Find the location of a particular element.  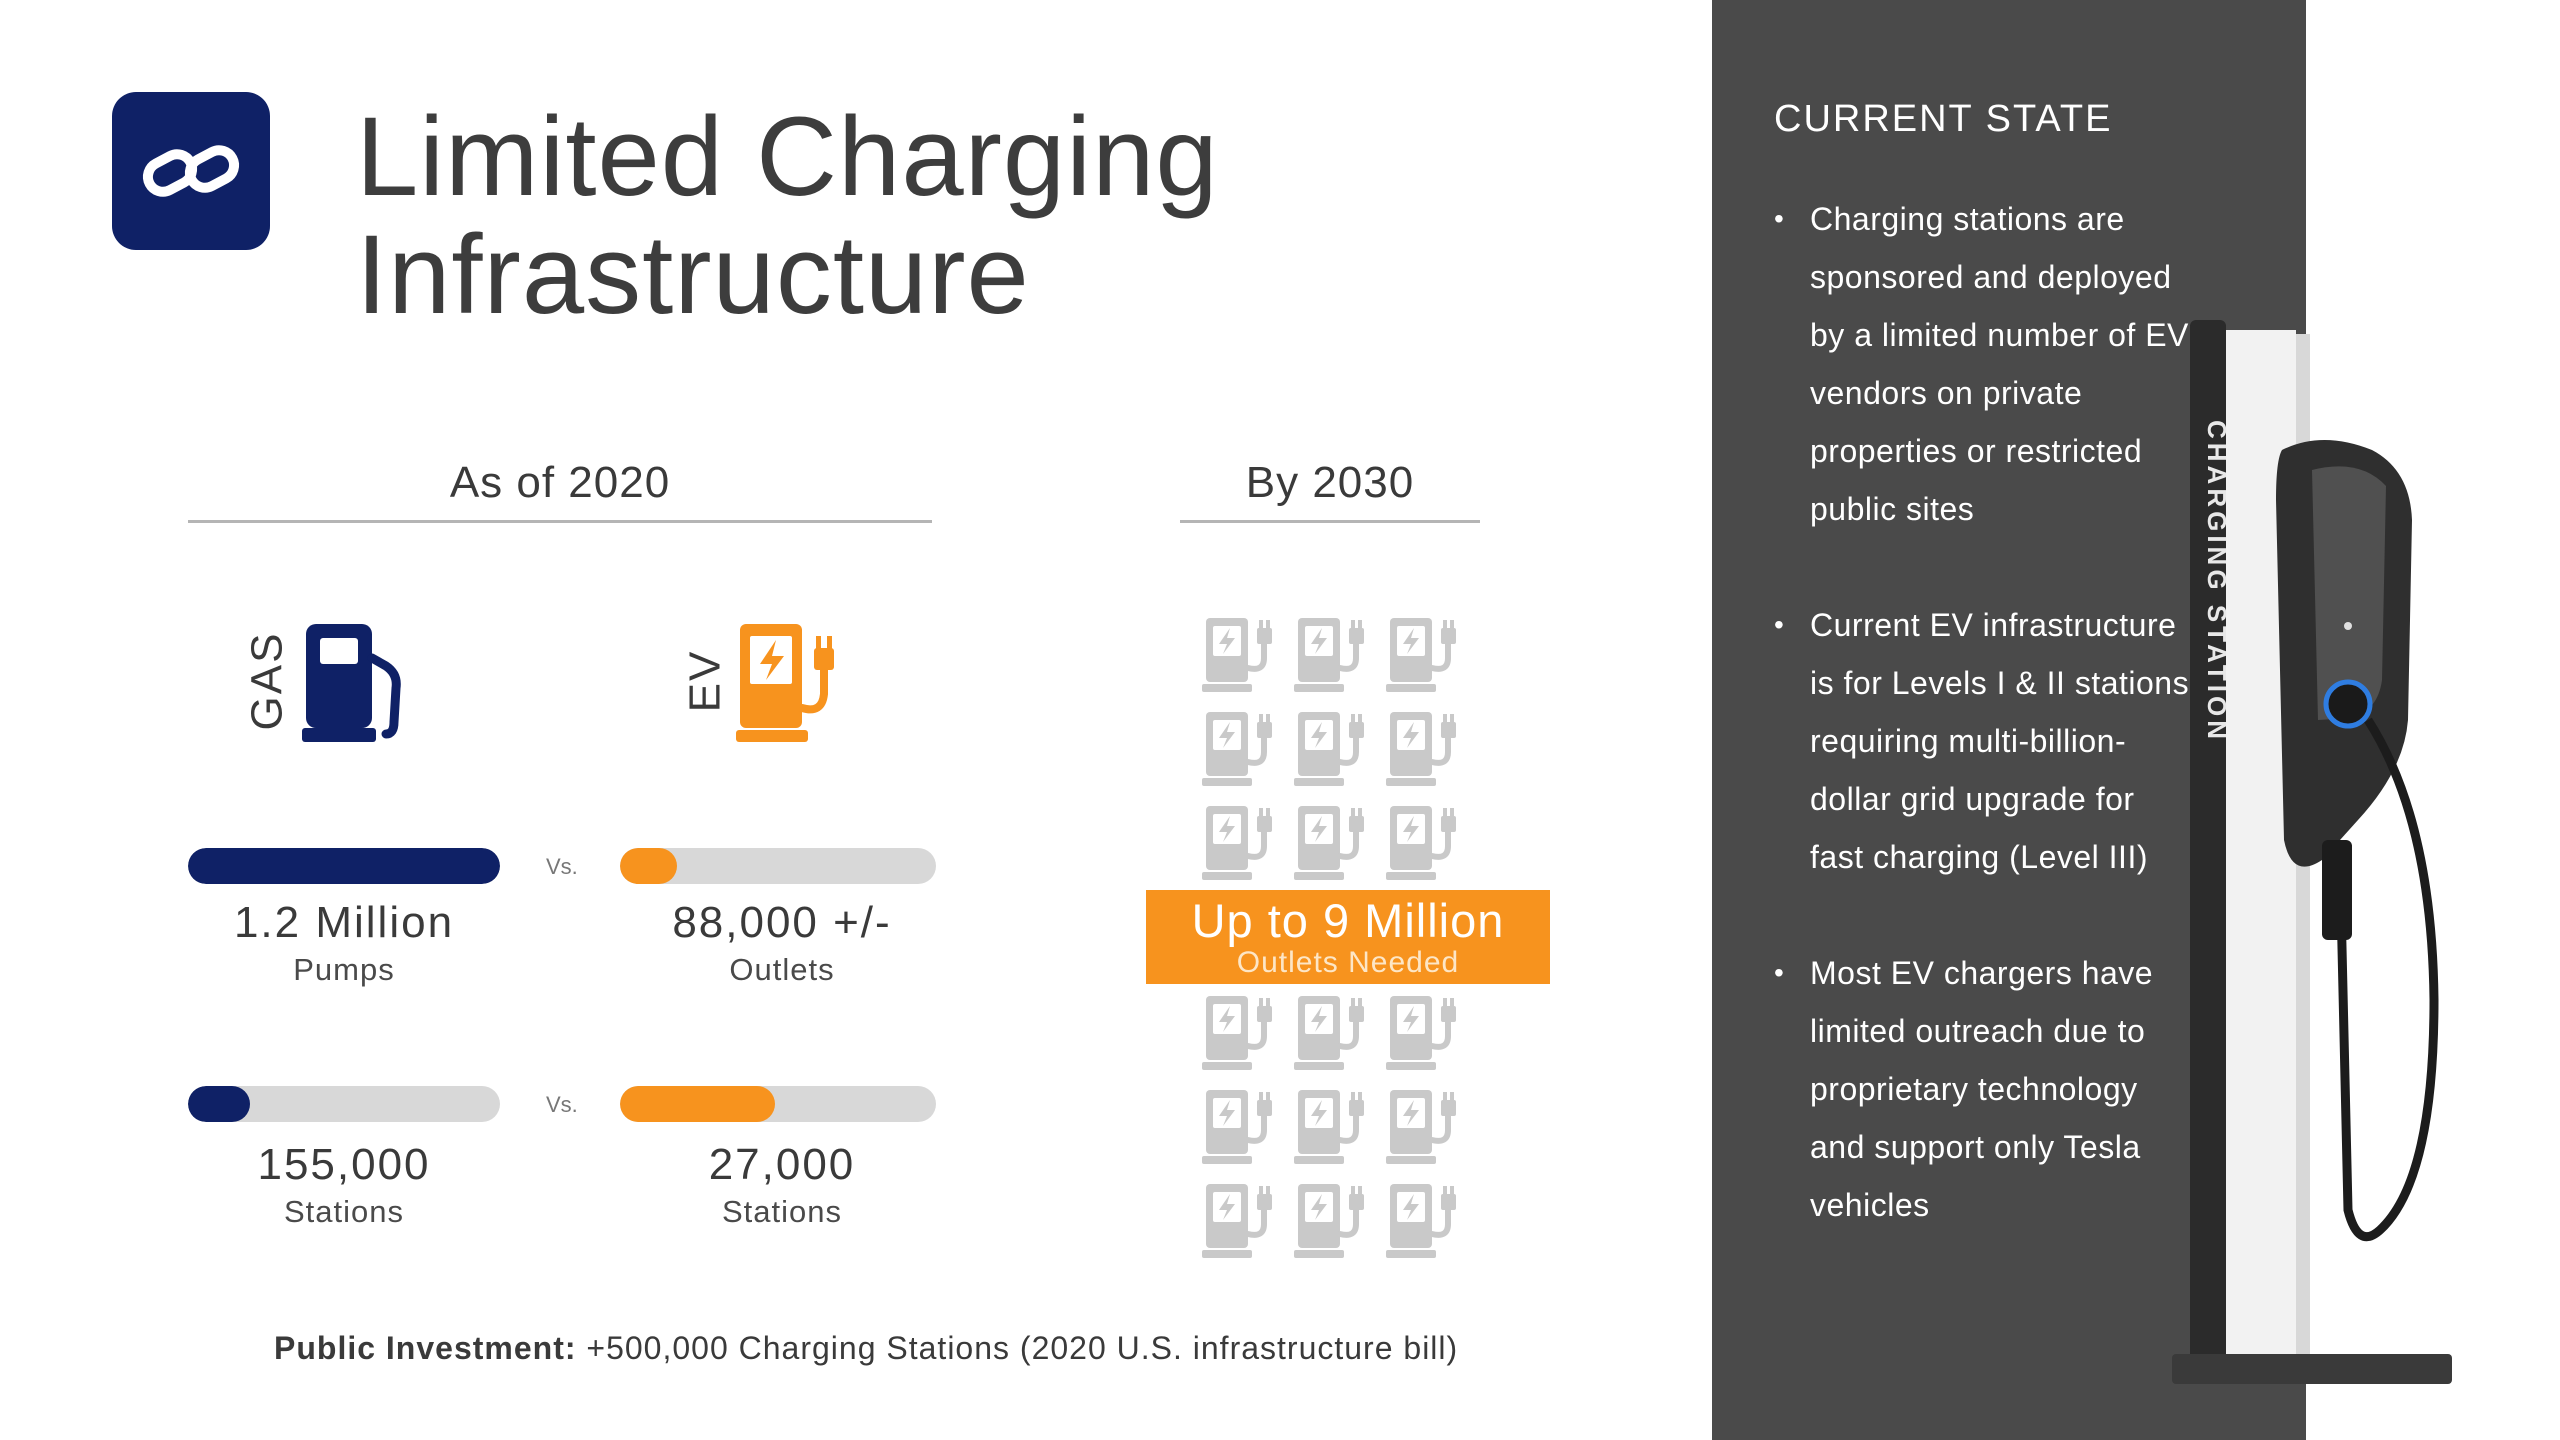

stat-value: 1.2 Million is located at coordinates (344, 922).